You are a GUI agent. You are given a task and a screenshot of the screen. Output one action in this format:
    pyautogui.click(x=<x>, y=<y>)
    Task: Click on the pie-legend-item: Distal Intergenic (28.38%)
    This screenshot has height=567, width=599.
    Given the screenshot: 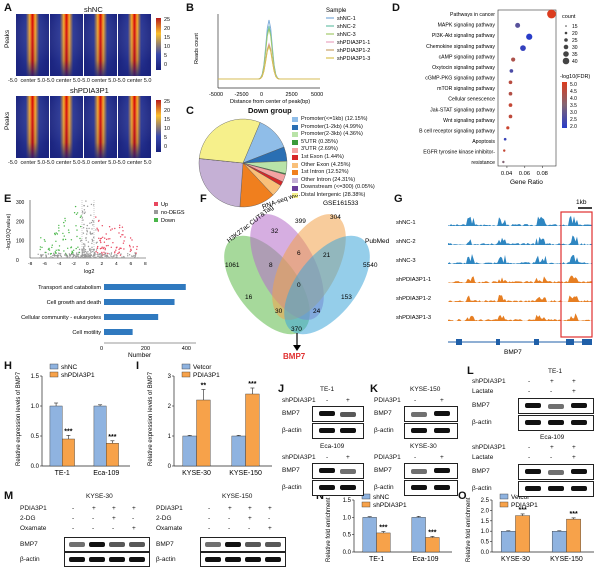 What is the action you would take?
    pyautogui.click(x=333, y=196)
    